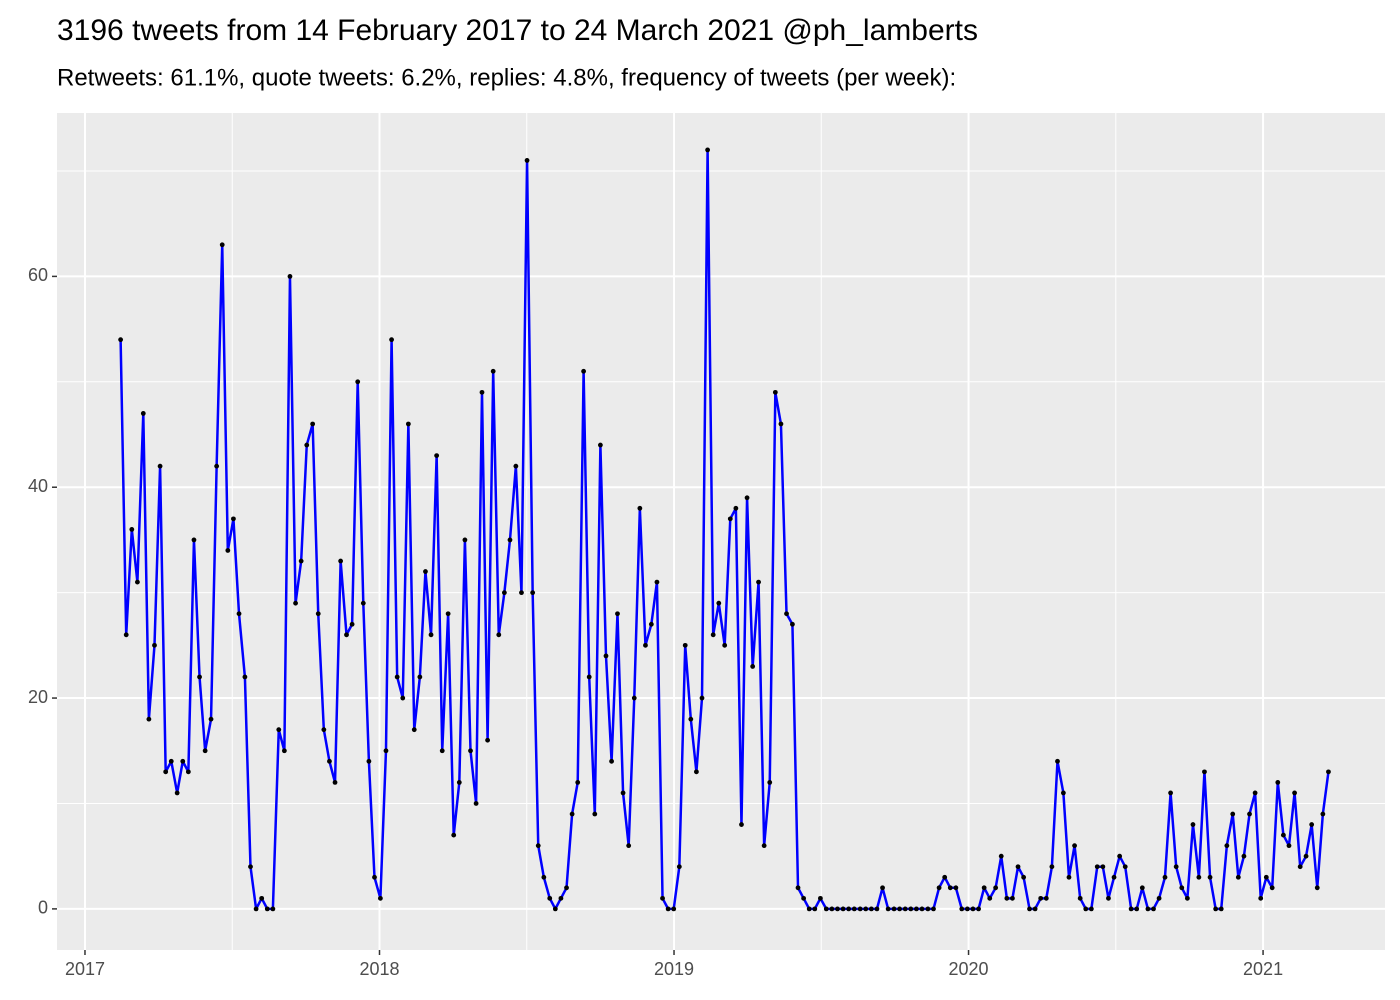  What do you see at coordinates (1263, 969) in the screenshot?
I see `x-tick-label: 2021` at bounding box center [1263, 969].